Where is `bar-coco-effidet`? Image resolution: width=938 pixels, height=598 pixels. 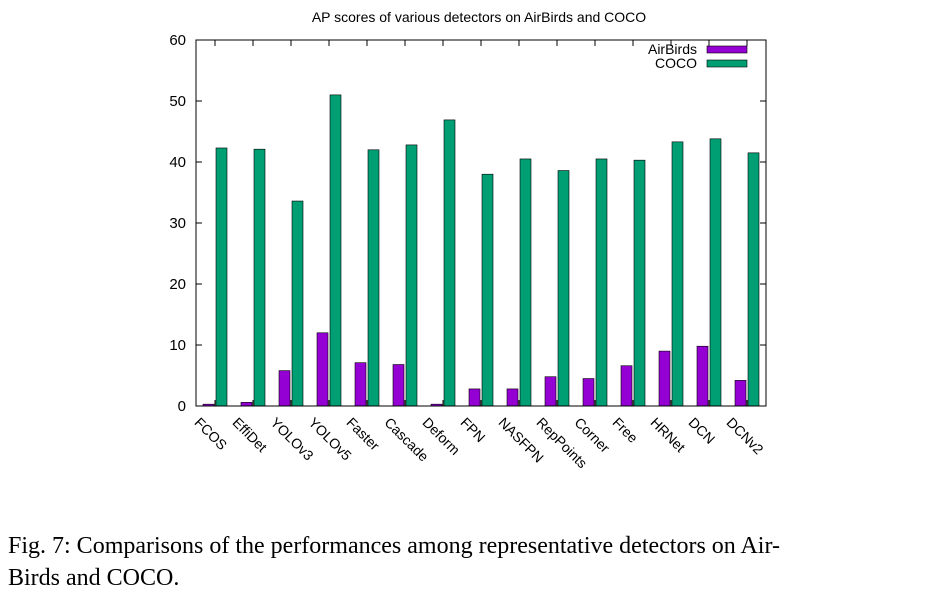 bar-coco-effidet is located at coordinates (259, 277).